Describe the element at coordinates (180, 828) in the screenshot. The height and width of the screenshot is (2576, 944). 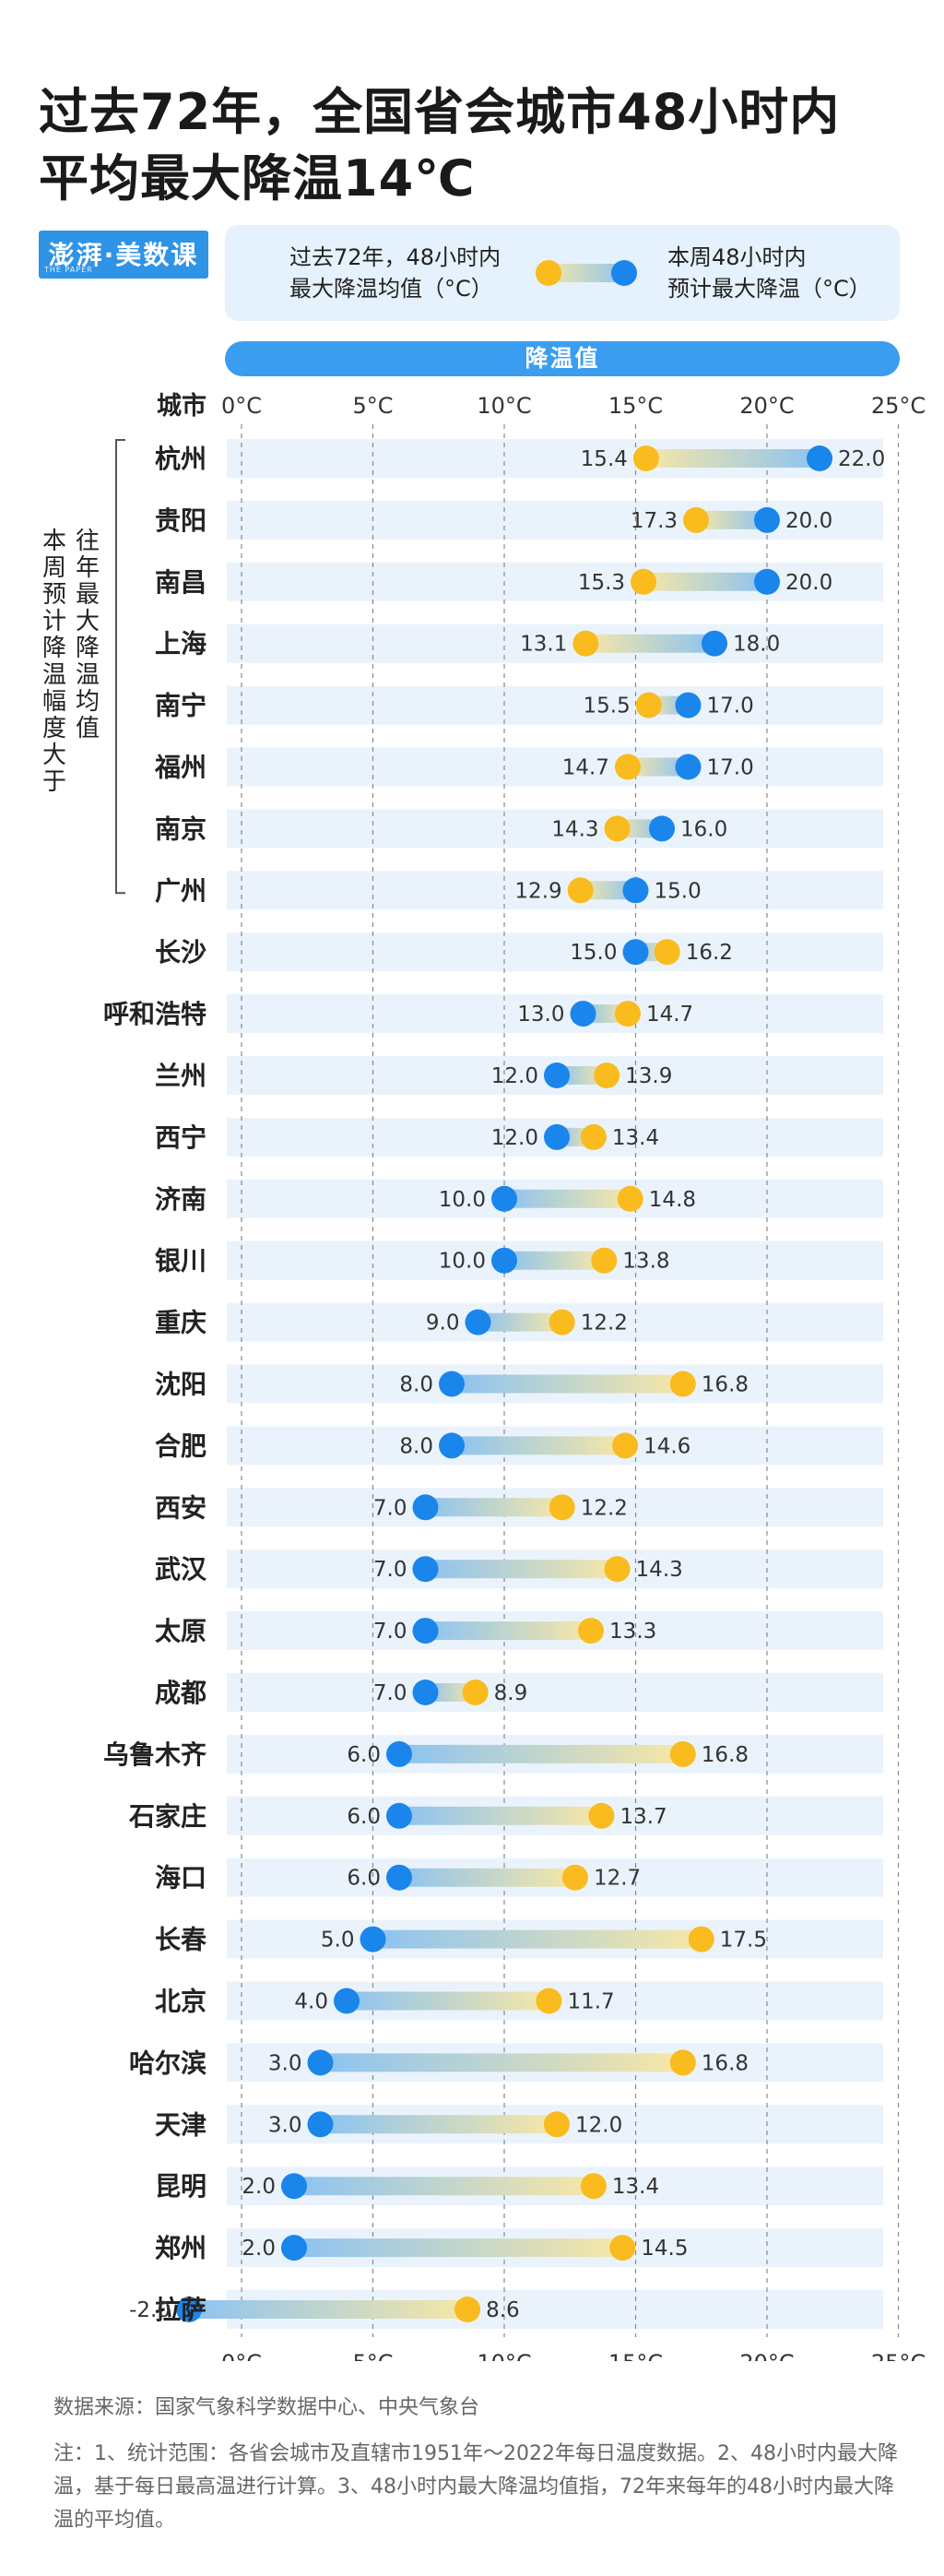
I see `city-label: 南京` at that location.